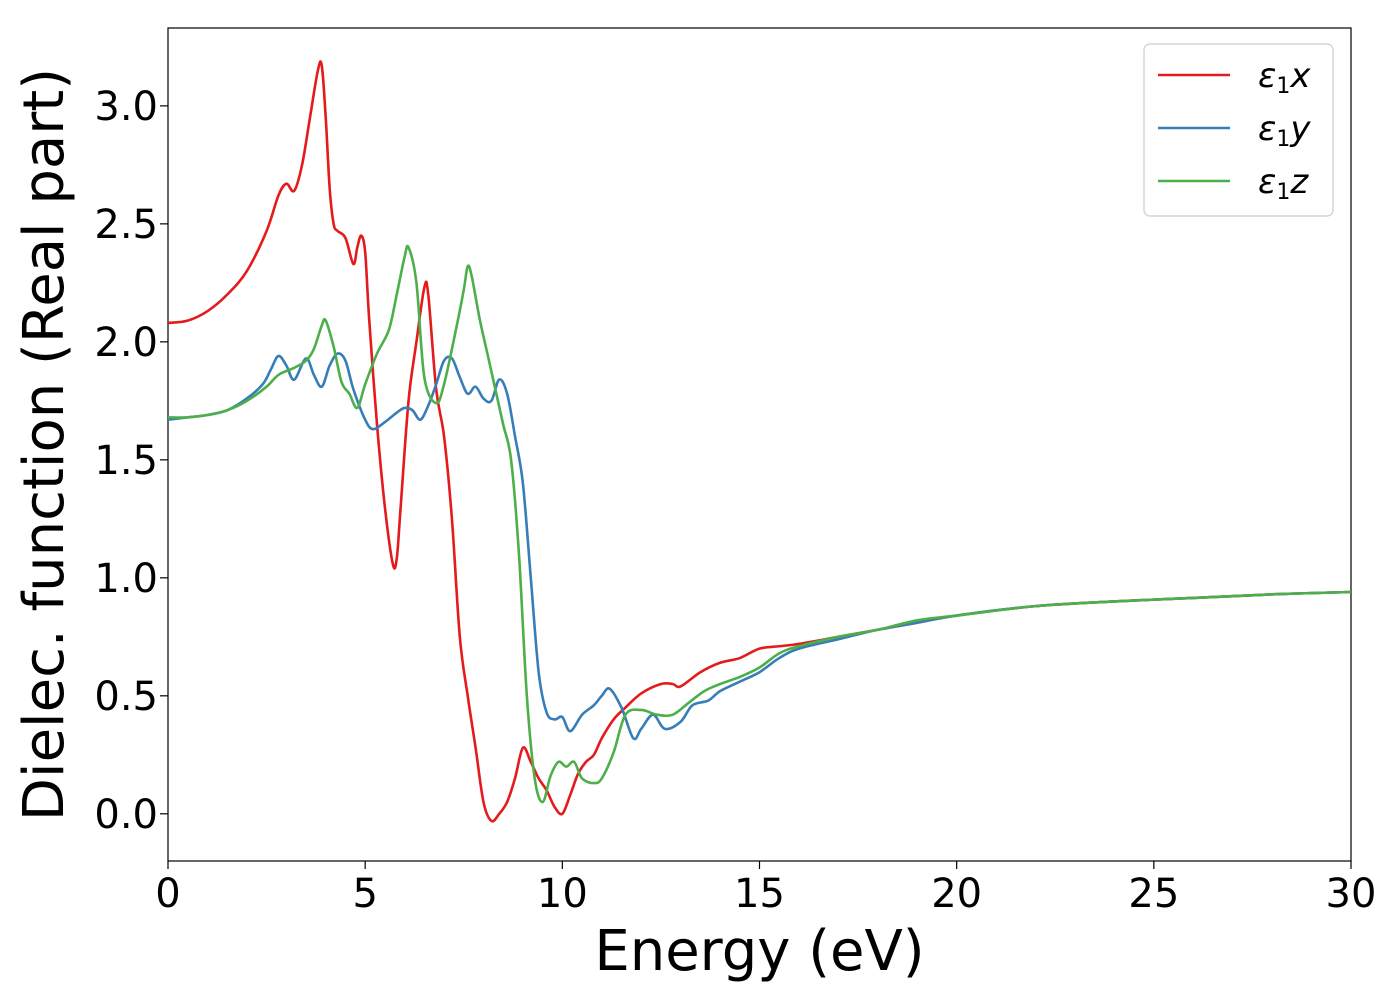 This screenshot has width=1400, height=1000. Describe the element at coordinates (126, 697) in the screenshot. I see `y-tick-label: 0.5` at that location.